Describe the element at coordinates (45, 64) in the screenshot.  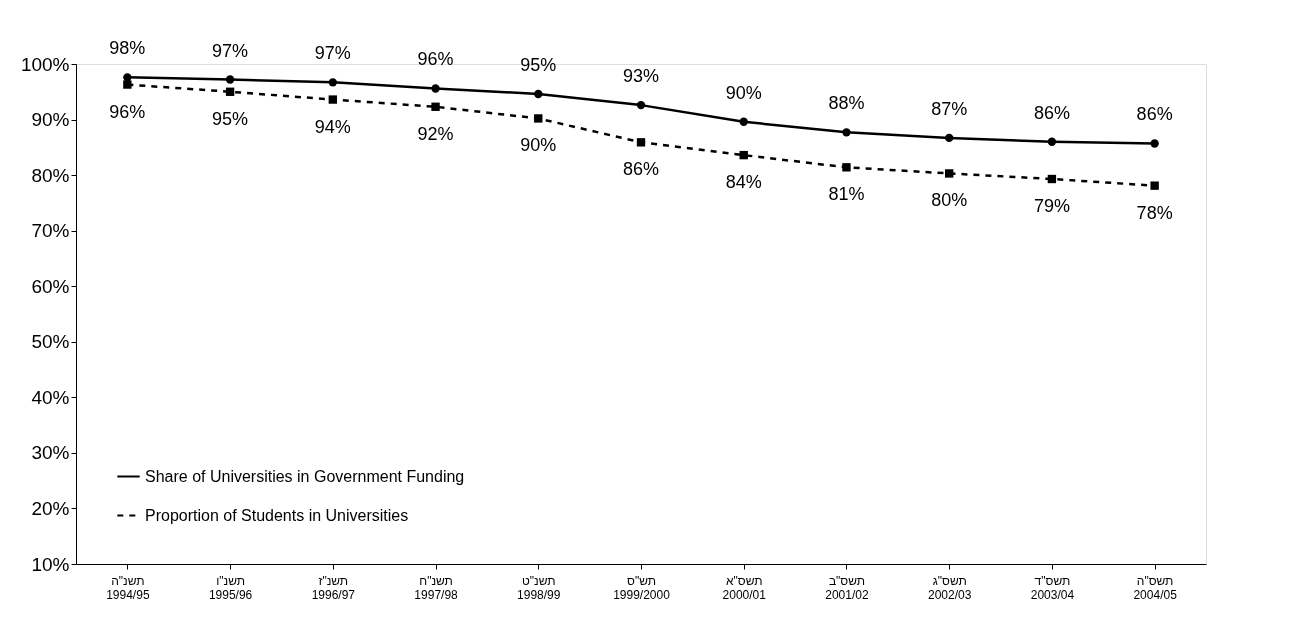
I see `y-tick-label: 100%` at that location.